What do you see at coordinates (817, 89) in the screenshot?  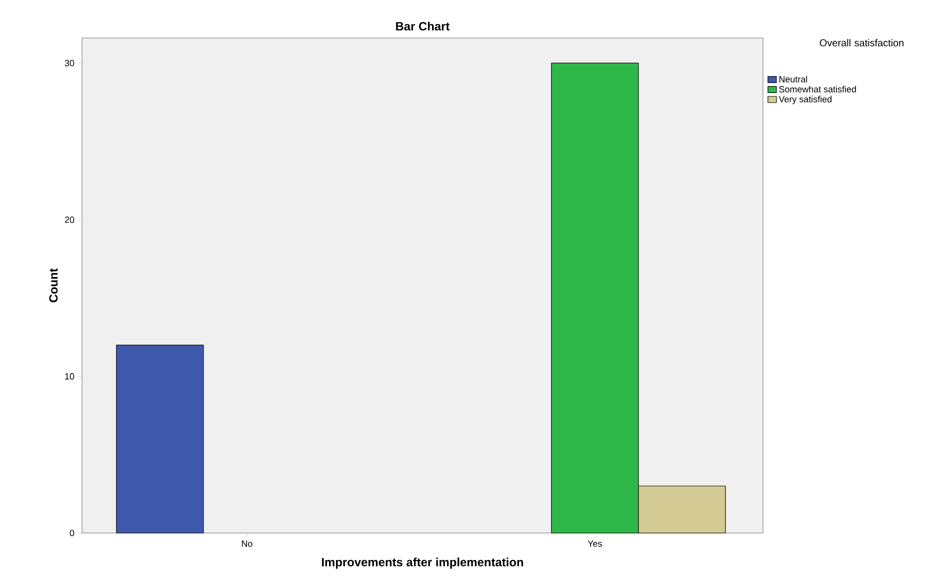 I see `legend-label: Somewhat satisfied` at bounding box center [817, 89].